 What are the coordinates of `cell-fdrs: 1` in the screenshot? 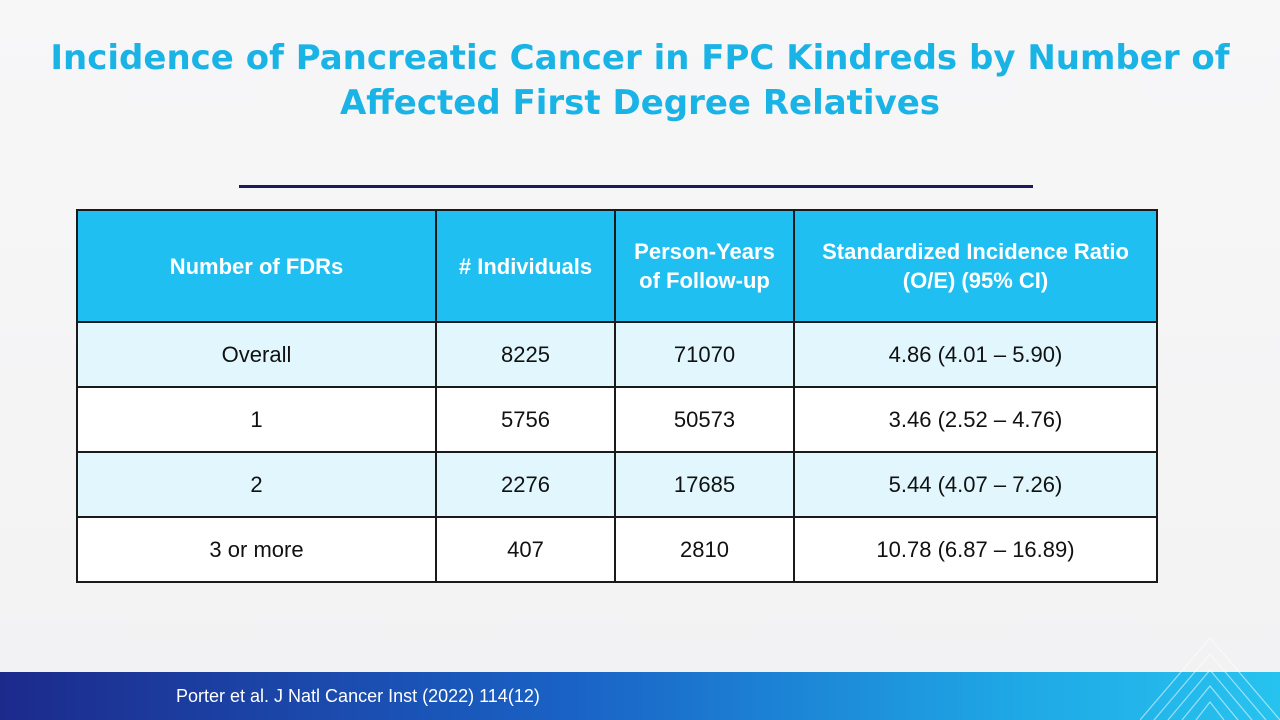 It's located at (256, 419).